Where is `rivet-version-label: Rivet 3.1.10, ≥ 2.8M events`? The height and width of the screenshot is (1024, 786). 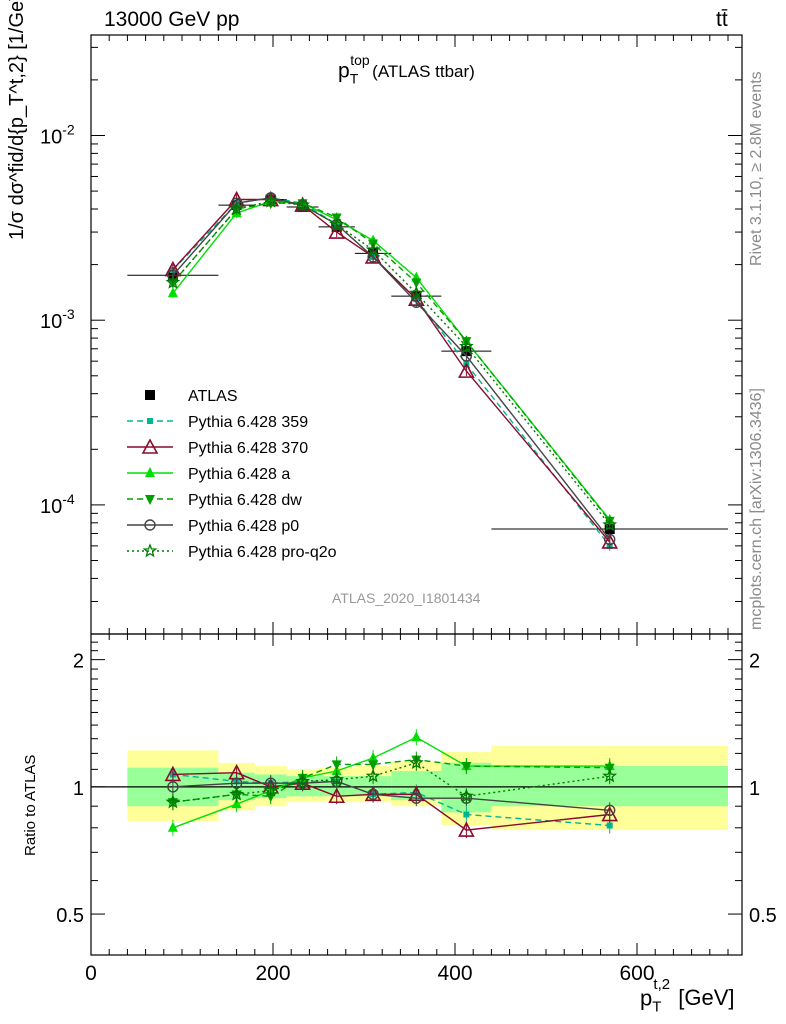
rivet-version-label: Rivet 3.1.10, ≥ 2.8M events is located at coordinates (756, 168).